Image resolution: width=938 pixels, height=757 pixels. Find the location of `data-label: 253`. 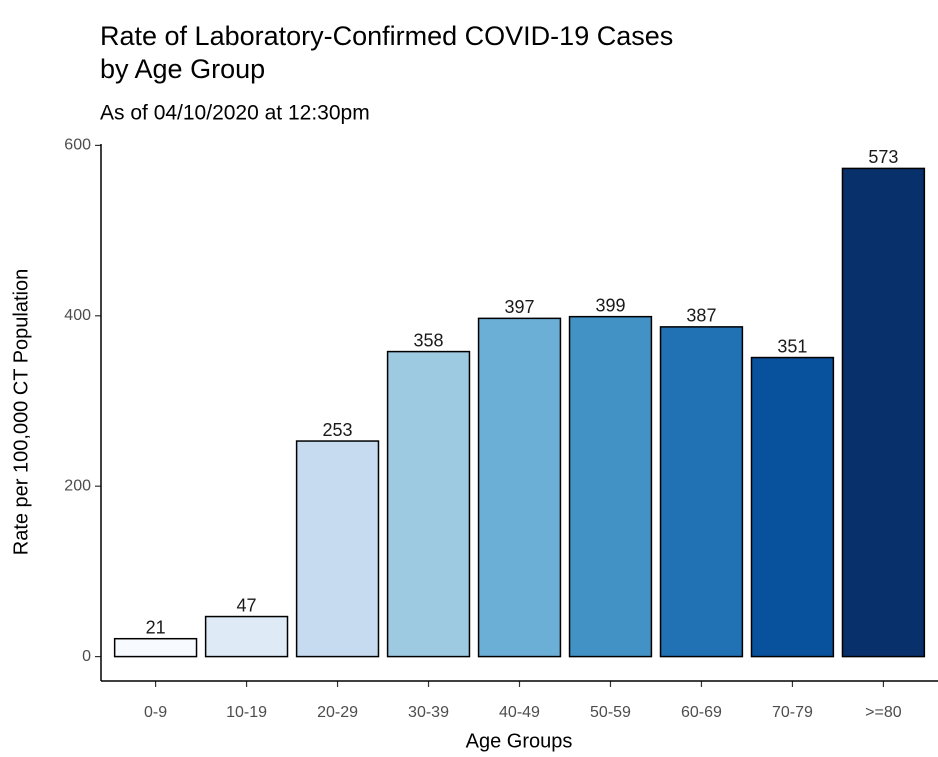

data-label: 253 is located at coordinates (338, 430).